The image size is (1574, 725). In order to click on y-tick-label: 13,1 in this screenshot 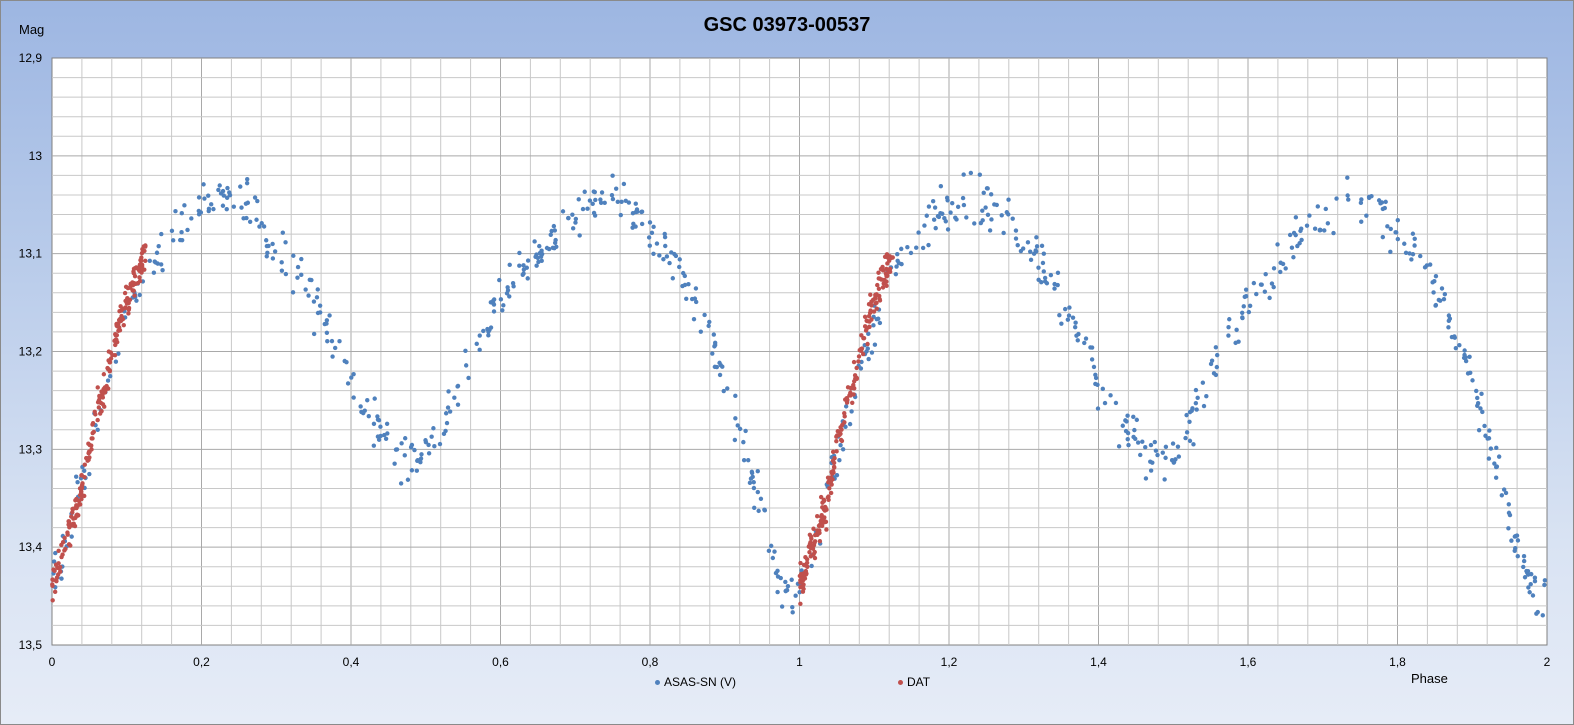, I will do `click(31, 254)`.